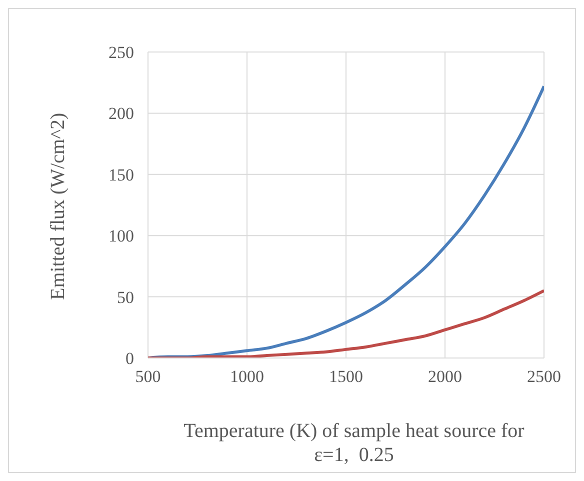 This screenshot has width=584, height=481. I want to click on y-tick-label: 0, so click(130, 358).